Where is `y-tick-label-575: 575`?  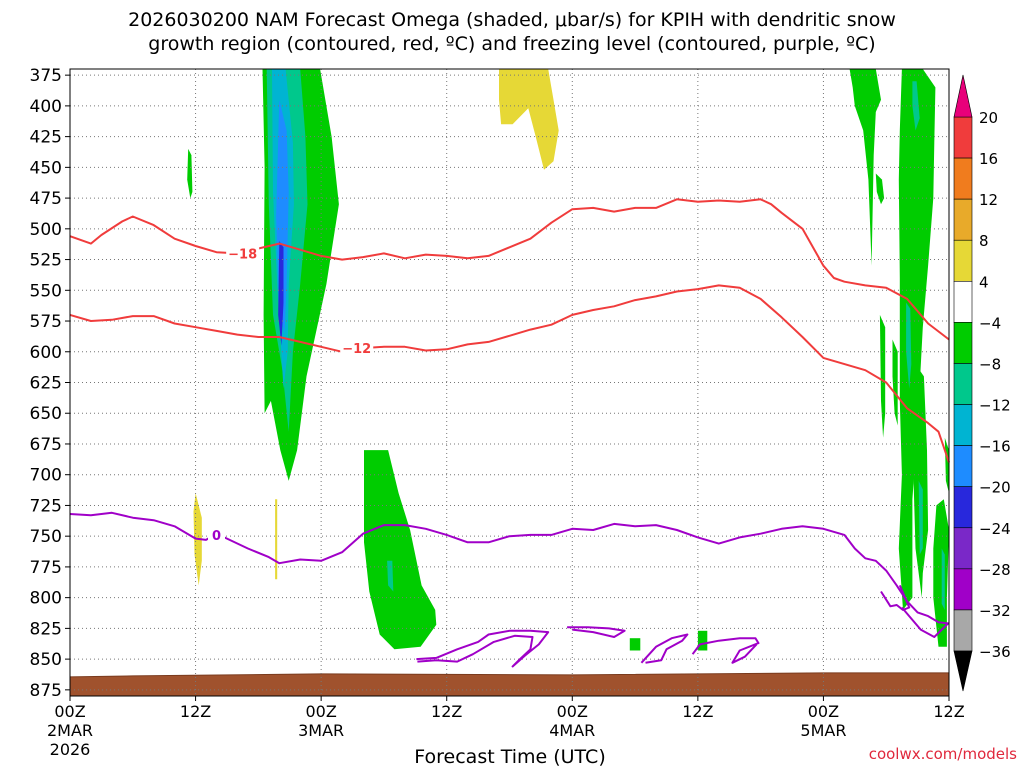
y-tick-label-575: 575 is located at coordinates (46, 322).